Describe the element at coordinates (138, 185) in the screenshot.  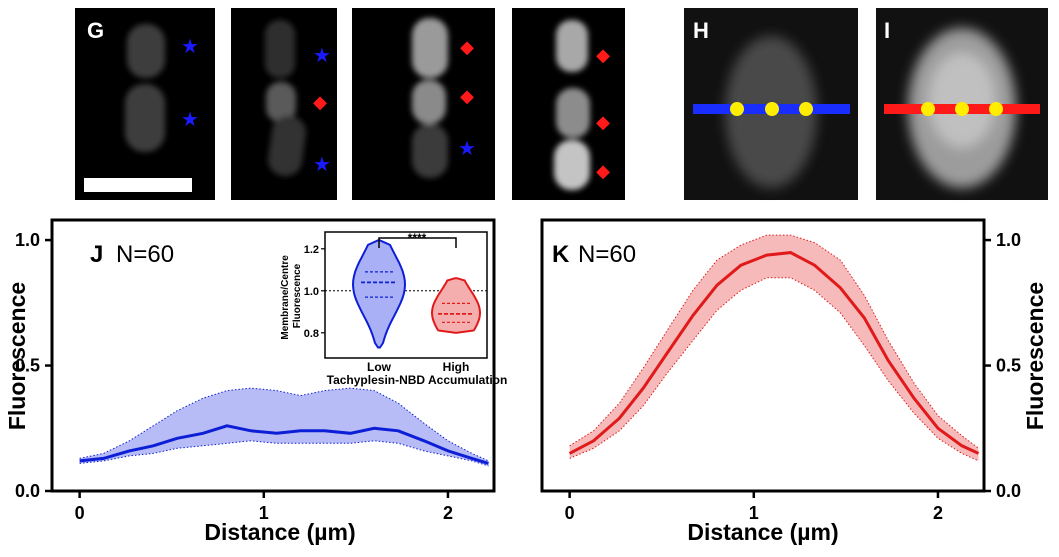
I see `scale-bar` at that location.